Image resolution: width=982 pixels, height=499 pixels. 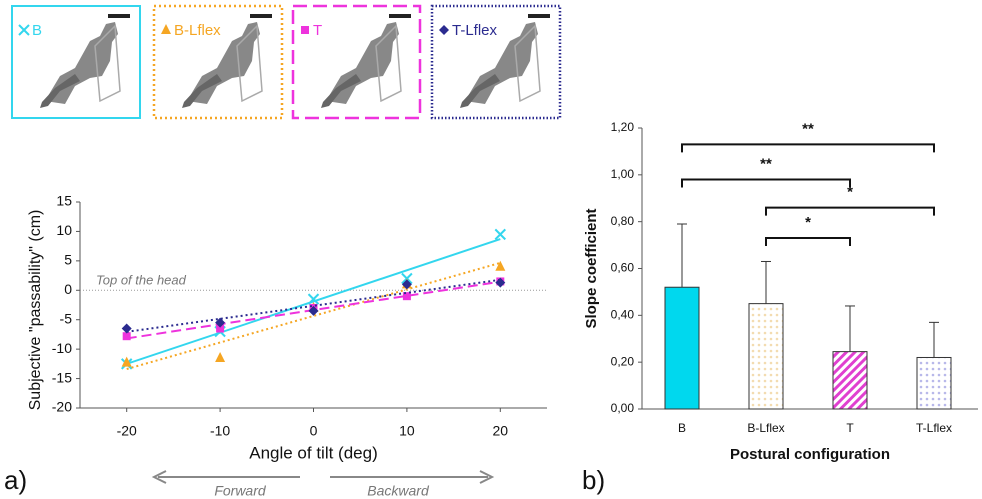 What do you see at coordinates (64, 201) in the screenshot?
I see `y-tick-label: 15` at bounding box center [64, 201].